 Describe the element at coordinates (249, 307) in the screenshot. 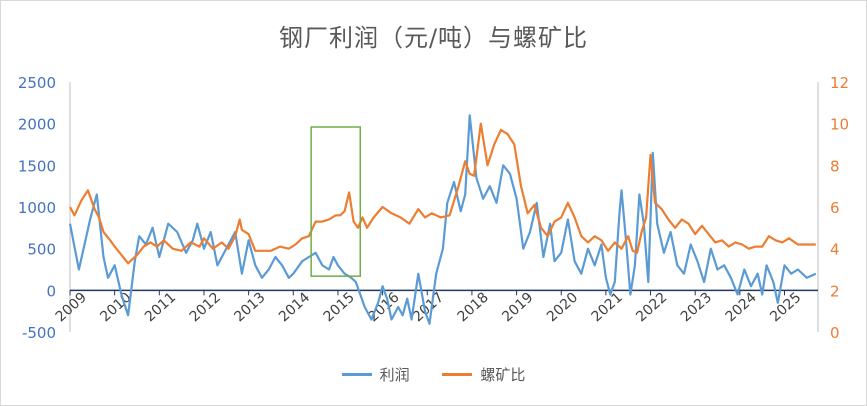

I see `x-tick-label: 2013` at that location.